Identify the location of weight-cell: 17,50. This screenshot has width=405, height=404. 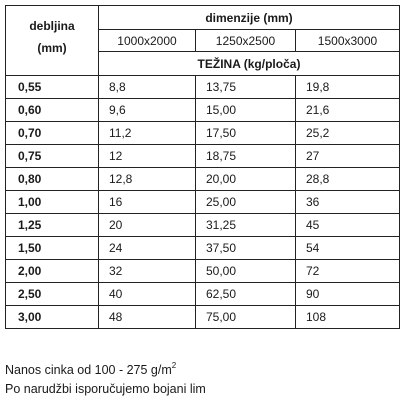
(245, 133).